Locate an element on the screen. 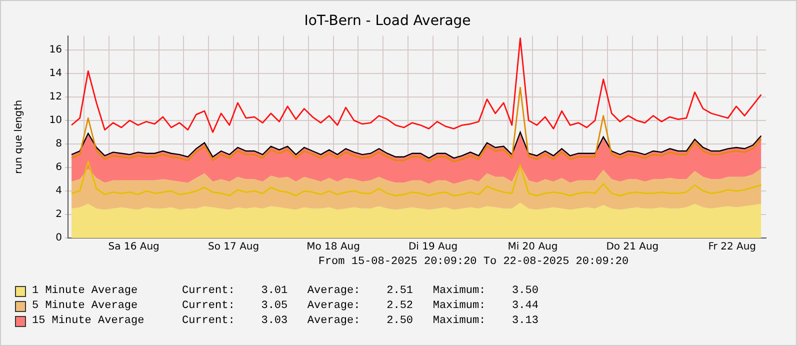 This screenshot has height=346, width=797. legend-label: 5 Minute Average is located at coordinates (85, 306).